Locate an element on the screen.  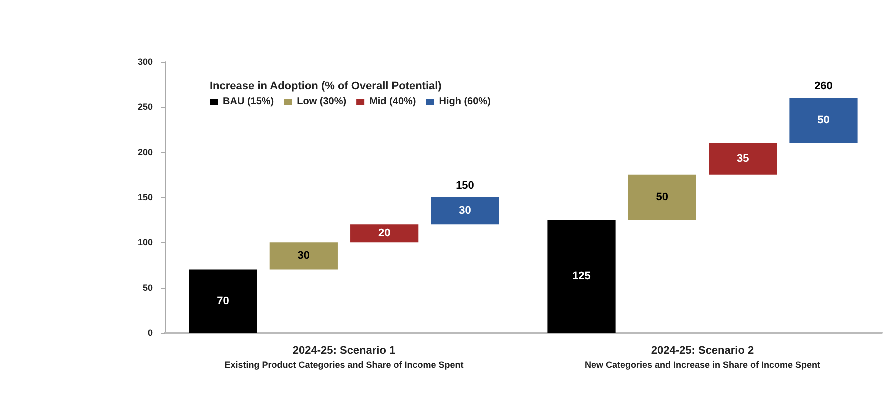
y-tick-label: 150 is located at coordinates (145, 197).